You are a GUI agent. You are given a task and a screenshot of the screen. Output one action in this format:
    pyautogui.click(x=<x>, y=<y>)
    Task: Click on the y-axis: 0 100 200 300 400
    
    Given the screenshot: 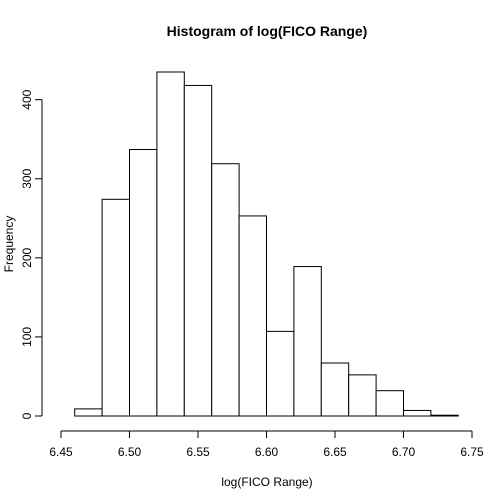 What is the action you would take?
    pyautogui.click(x=31, y=254)
    